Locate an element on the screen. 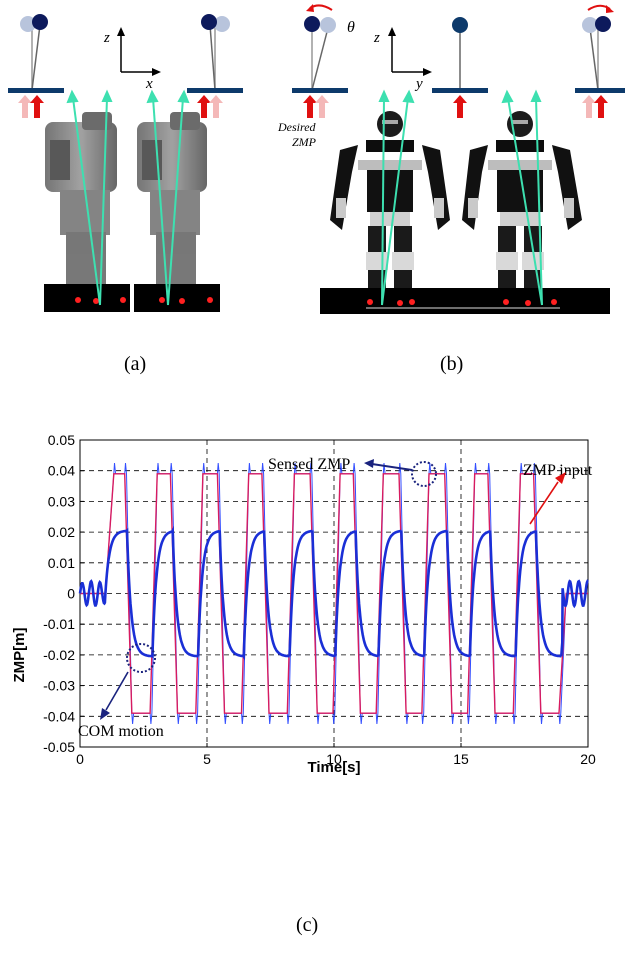  y-axis-label: ZMP[m] is located at coordinates (19, 655).